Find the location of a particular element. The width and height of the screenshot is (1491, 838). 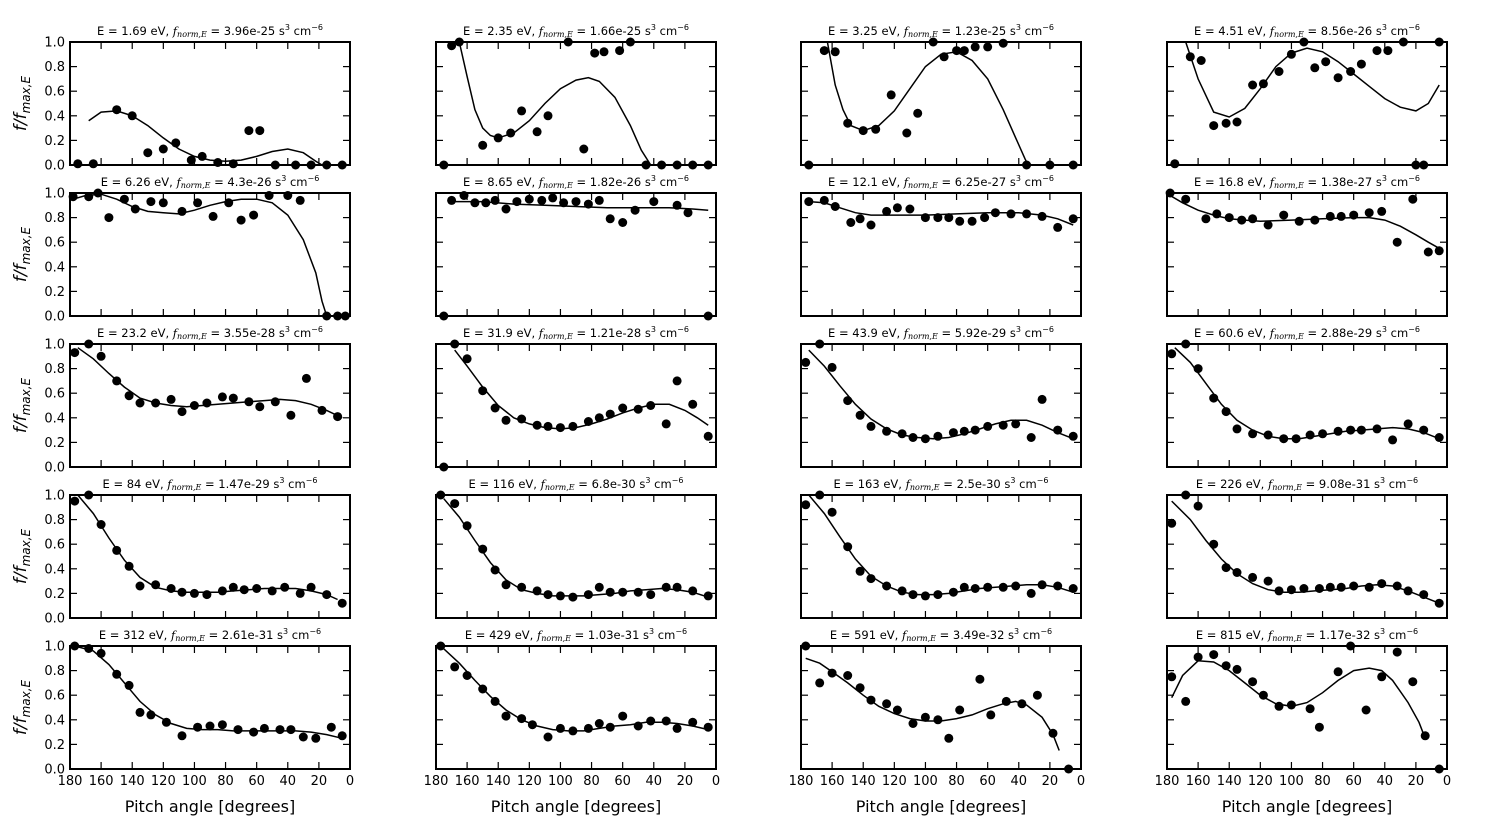

panel-energy: E = 23.2 eV, is located at coordinates (135, 333).